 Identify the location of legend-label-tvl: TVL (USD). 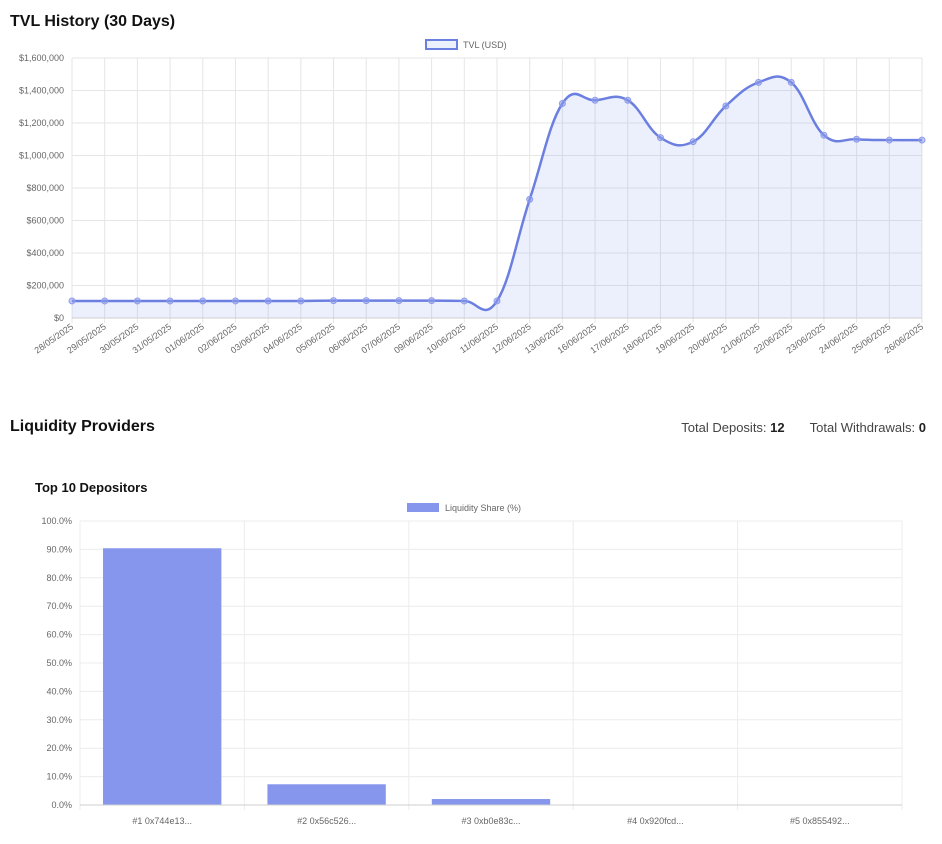
(485, 45).